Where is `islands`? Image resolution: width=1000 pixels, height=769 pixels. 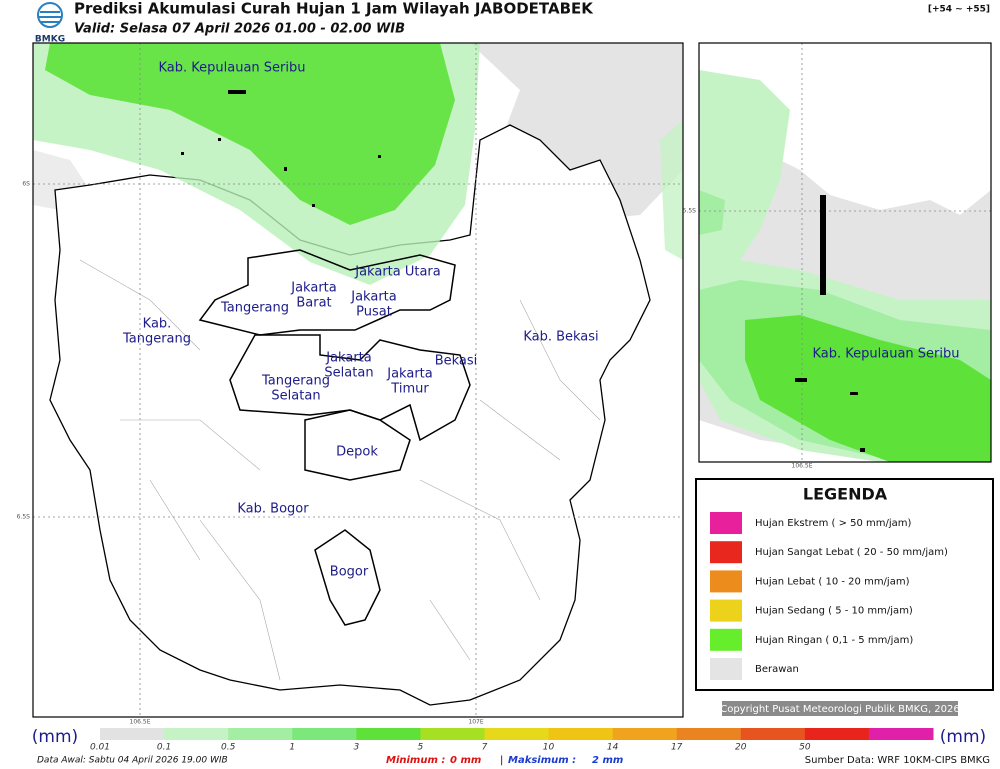
islands is located at coordinates (281, 148).